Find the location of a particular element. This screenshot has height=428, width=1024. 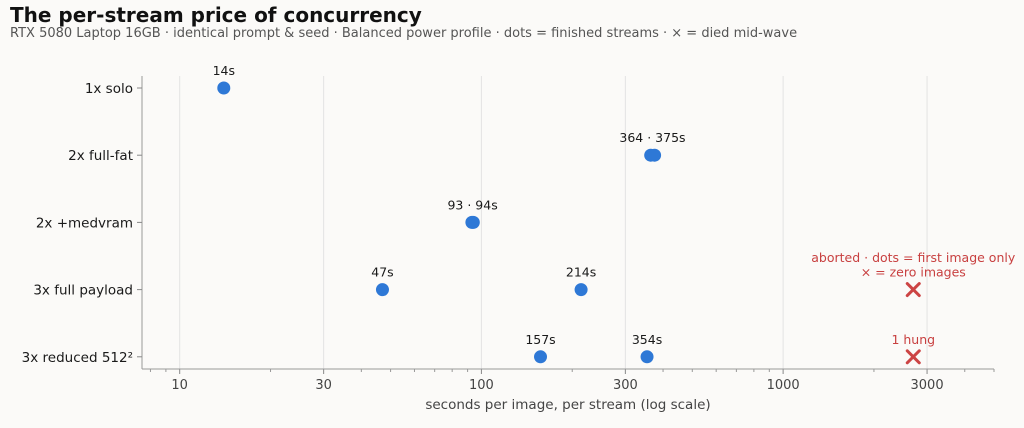

data-label: 354s is located at coordinates (647, 339).